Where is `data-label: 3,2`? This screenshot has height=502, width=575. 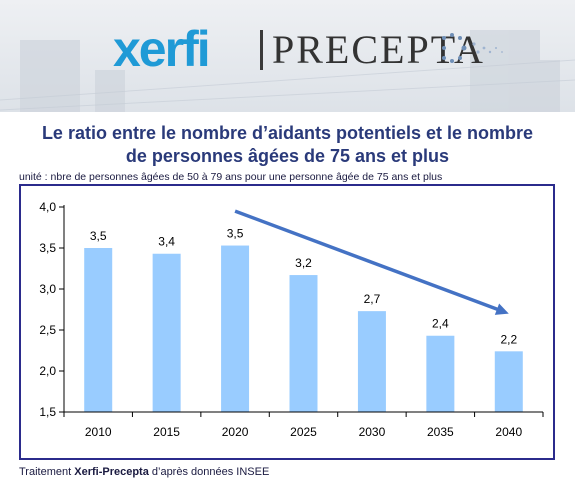 data-label: 3,2 is located at coordinates (303, 263).